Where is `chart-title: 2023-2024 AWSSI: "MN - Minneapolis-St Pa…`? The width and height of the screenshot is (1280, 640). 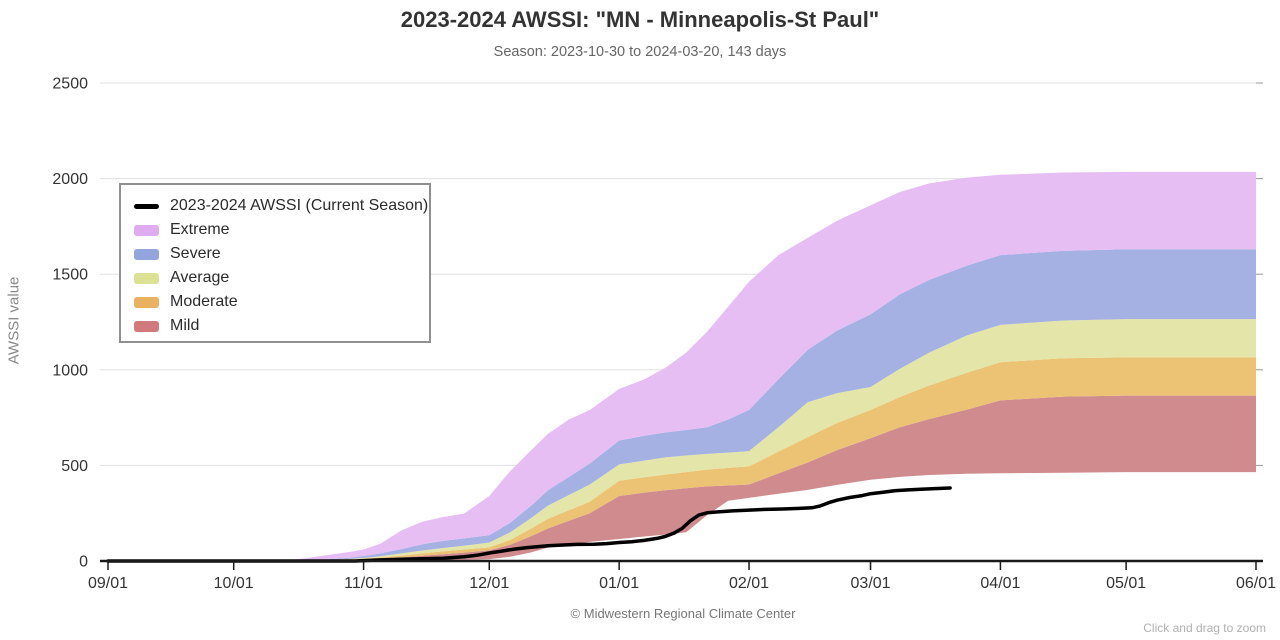 chart-title: 2023-2024 AWSSI: "MN - Minneapolis-St Pa… is located at coordinates (640, 19).